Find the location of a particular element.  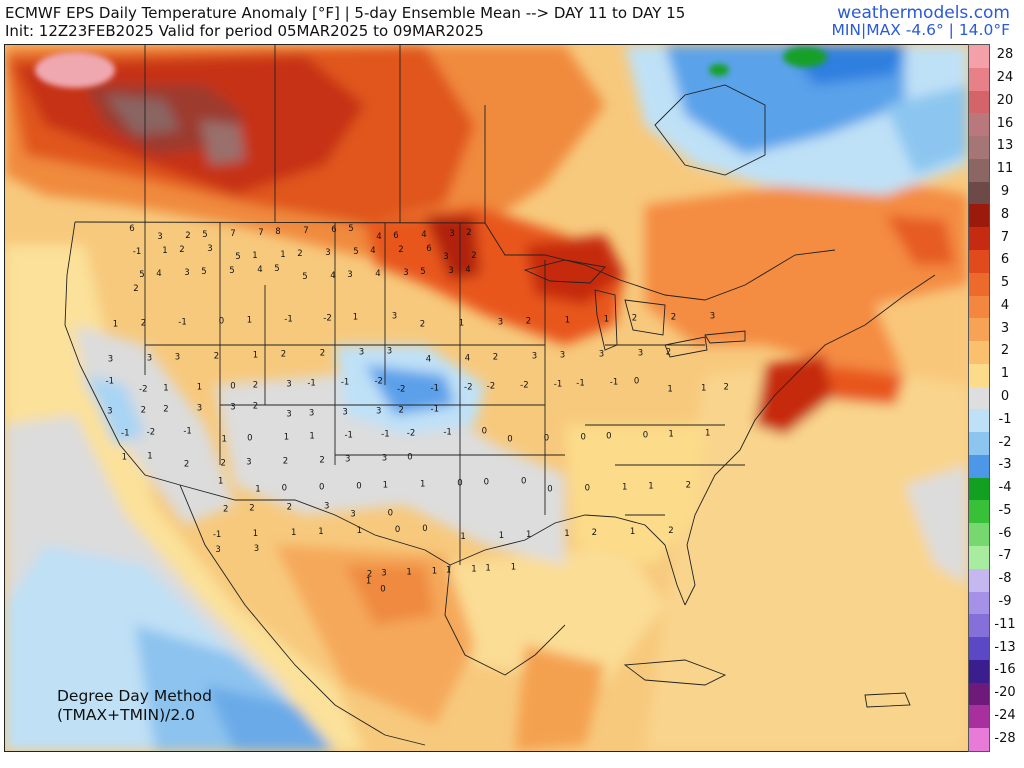

colorbar-label: -7 is located at coordinates (1005, 556).